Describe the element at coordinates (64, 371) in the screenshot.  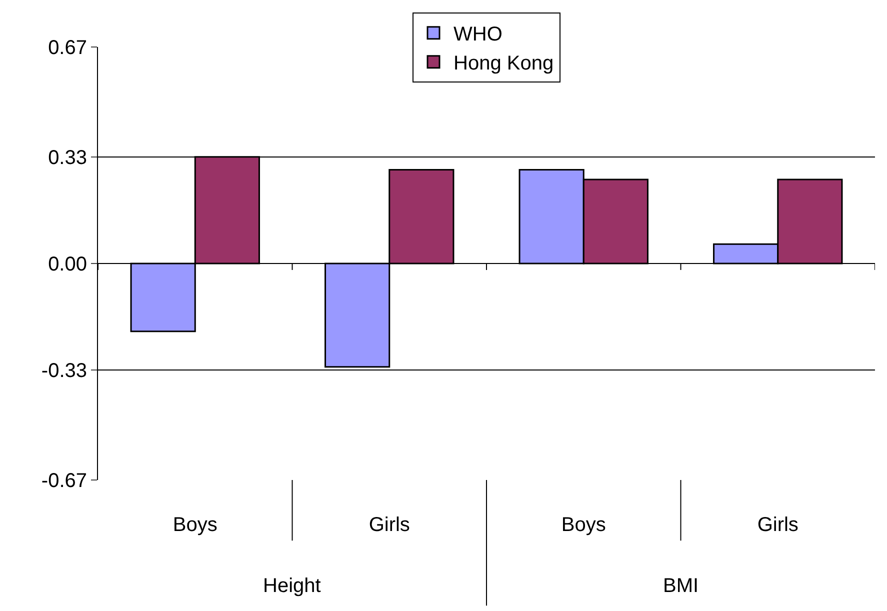
I see `y-tick-label: -0.33` at that location.